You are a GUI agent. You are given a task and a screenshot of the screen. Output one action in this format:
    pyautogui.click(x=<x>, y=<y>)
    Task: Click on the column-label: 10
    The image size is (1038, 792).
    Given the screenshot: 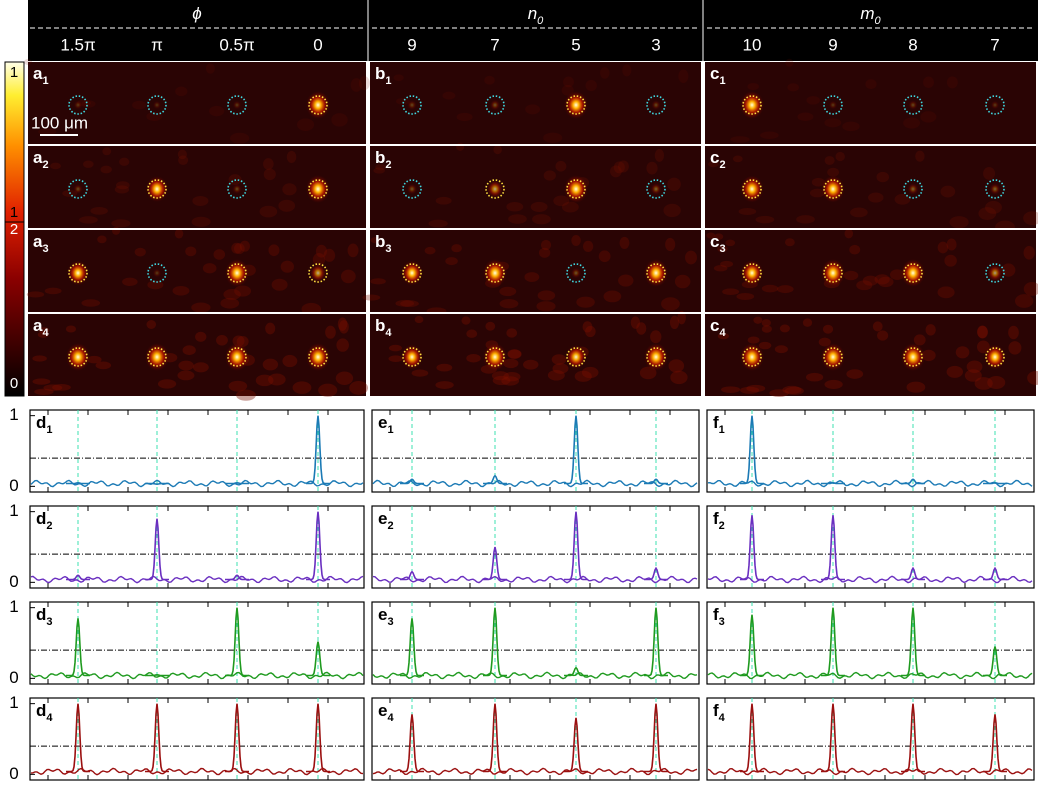 What is the action you would take?
    pyautogui.click(x=752, y=44)
    